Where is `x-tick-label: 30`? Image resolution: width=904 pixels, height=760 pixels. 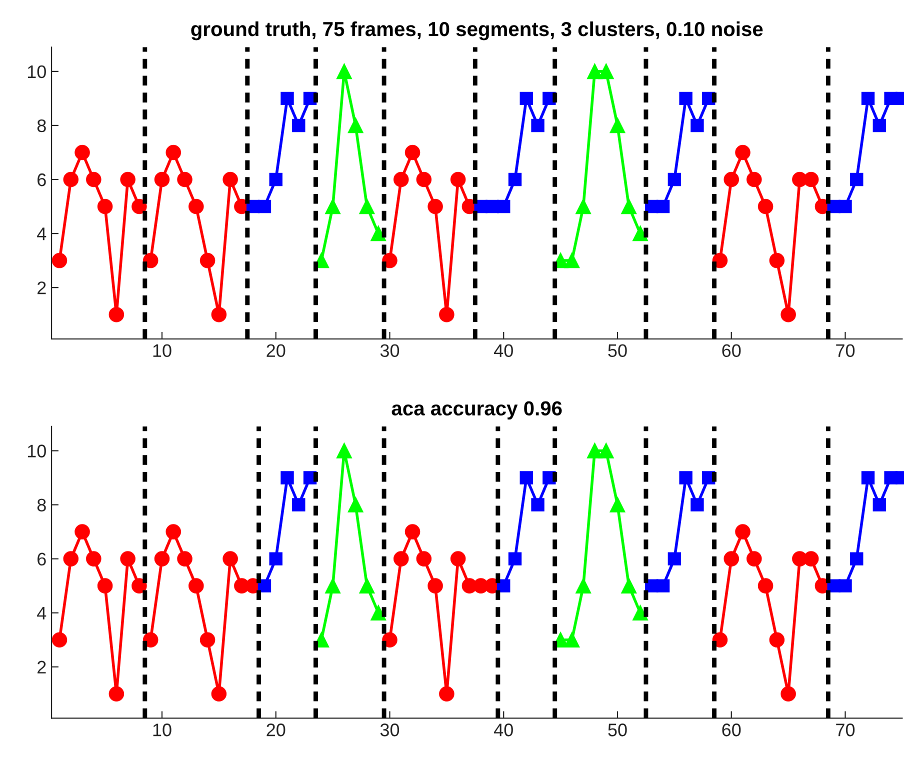
x-tick-label: 30 is located at coordinates (390, 730).